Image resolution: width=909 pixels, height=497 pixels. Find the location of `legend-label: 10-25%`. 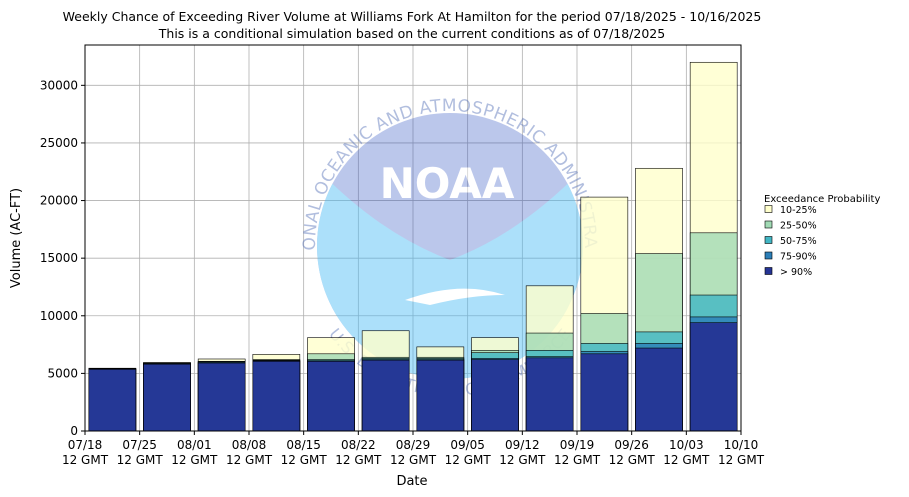

legend-label: 10-25% is located at coordinates (798, 210).